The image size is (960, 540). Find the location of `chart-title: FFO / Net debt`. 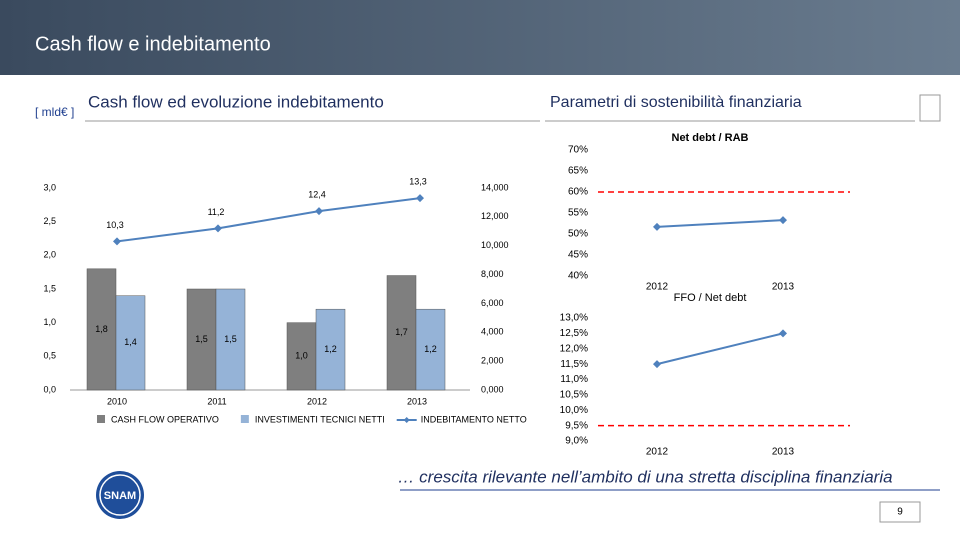

chart-title: FFO / Net debt is located at coordinates (710, 298).